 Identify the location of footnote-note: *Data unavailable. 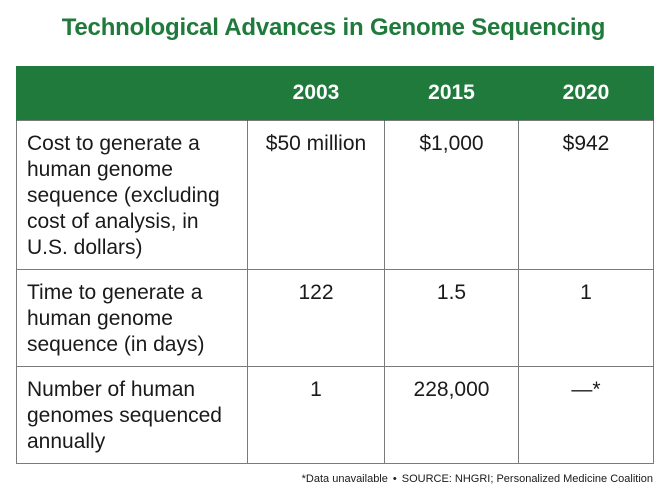
(344, 479).